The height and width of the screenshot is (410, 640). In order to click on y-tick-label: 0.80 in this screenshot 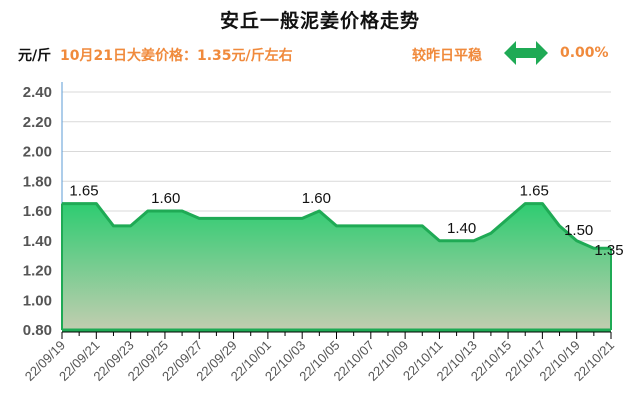, I will do `click(37, 330)`.